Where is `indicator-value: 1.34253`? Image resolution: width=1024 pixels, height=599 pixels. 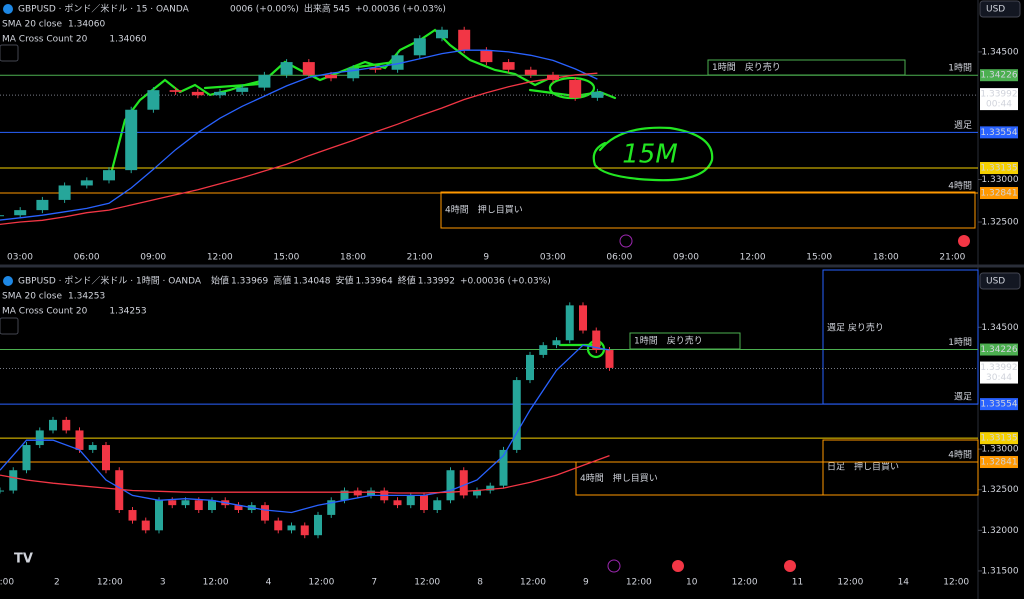
indicator-value: 1.34253 is located at coordinates (127, 312).